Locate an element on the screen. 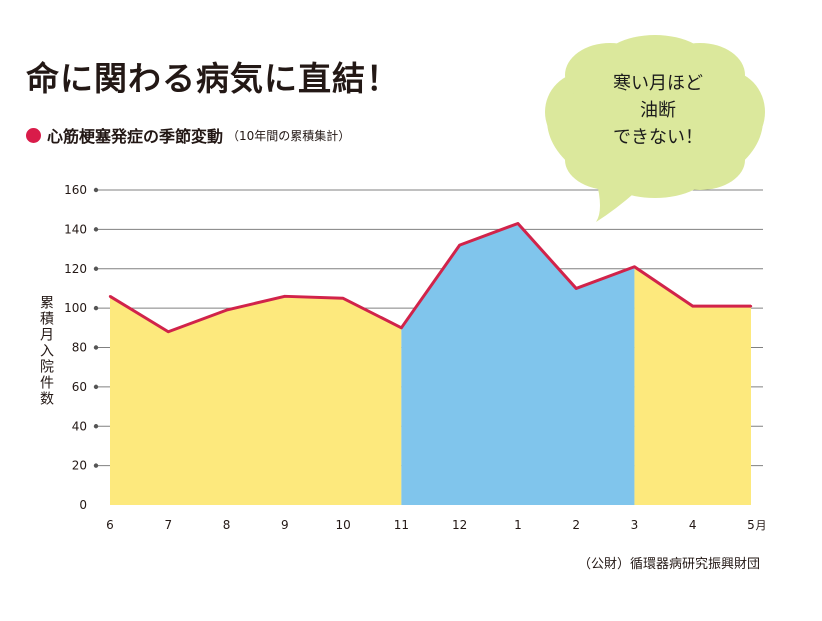 The height and width of the screenshot is (621, 822). area-warm-end is located at coordinates (692, 385).